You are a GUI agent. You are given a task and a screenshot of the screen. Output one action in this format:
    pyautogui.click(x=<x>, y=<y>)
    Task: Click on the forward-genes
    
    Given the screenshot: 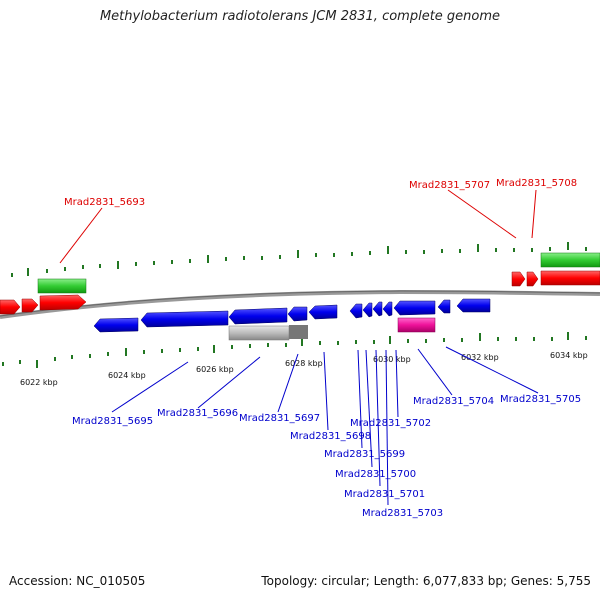 What is the action you would take?
    pyautogui.click(x=300, y=292)
    